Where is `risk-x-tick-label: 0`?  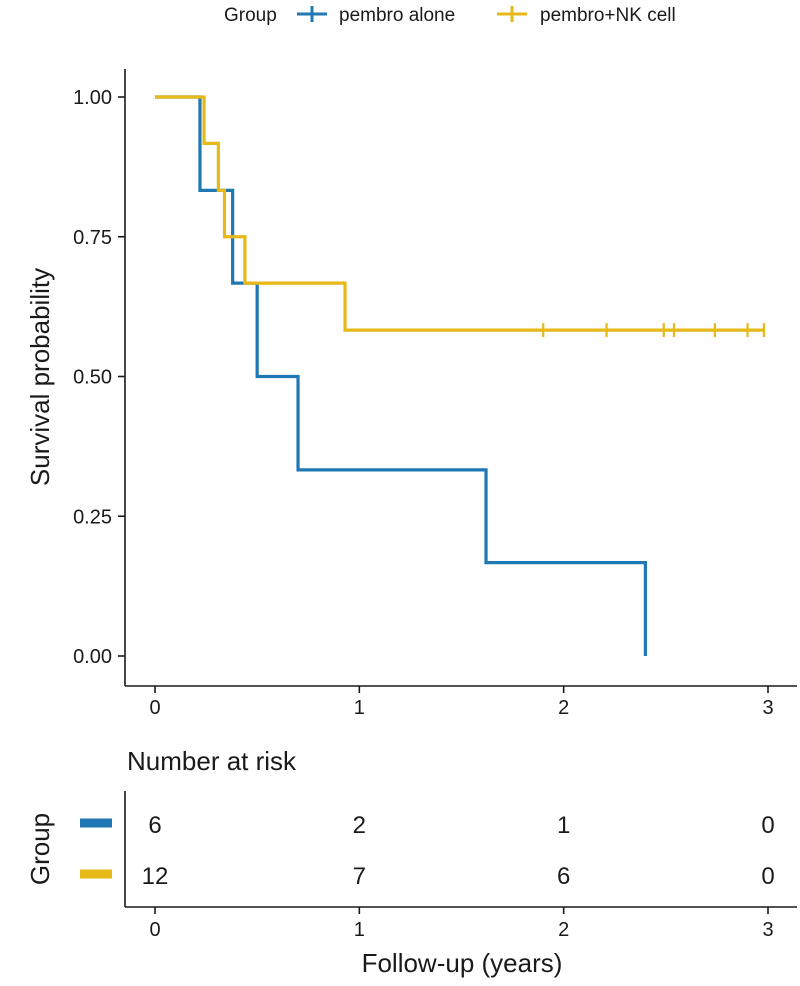 risk-x-tick-label: 0 is located at coordinates (154, 930).